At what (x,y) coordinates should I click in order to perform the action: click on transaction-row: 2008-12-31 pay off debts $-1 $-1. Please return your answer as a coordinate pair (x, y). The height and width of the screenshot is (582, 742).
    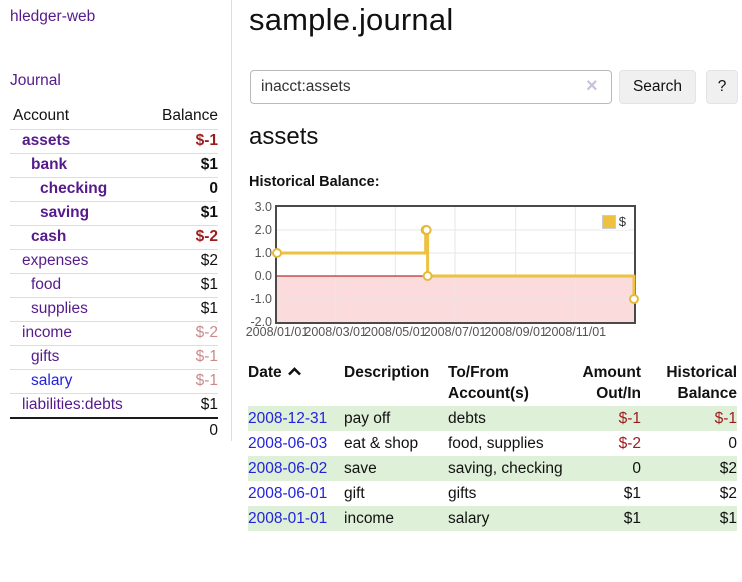
    Looking at the image, I should click on (492, 418).